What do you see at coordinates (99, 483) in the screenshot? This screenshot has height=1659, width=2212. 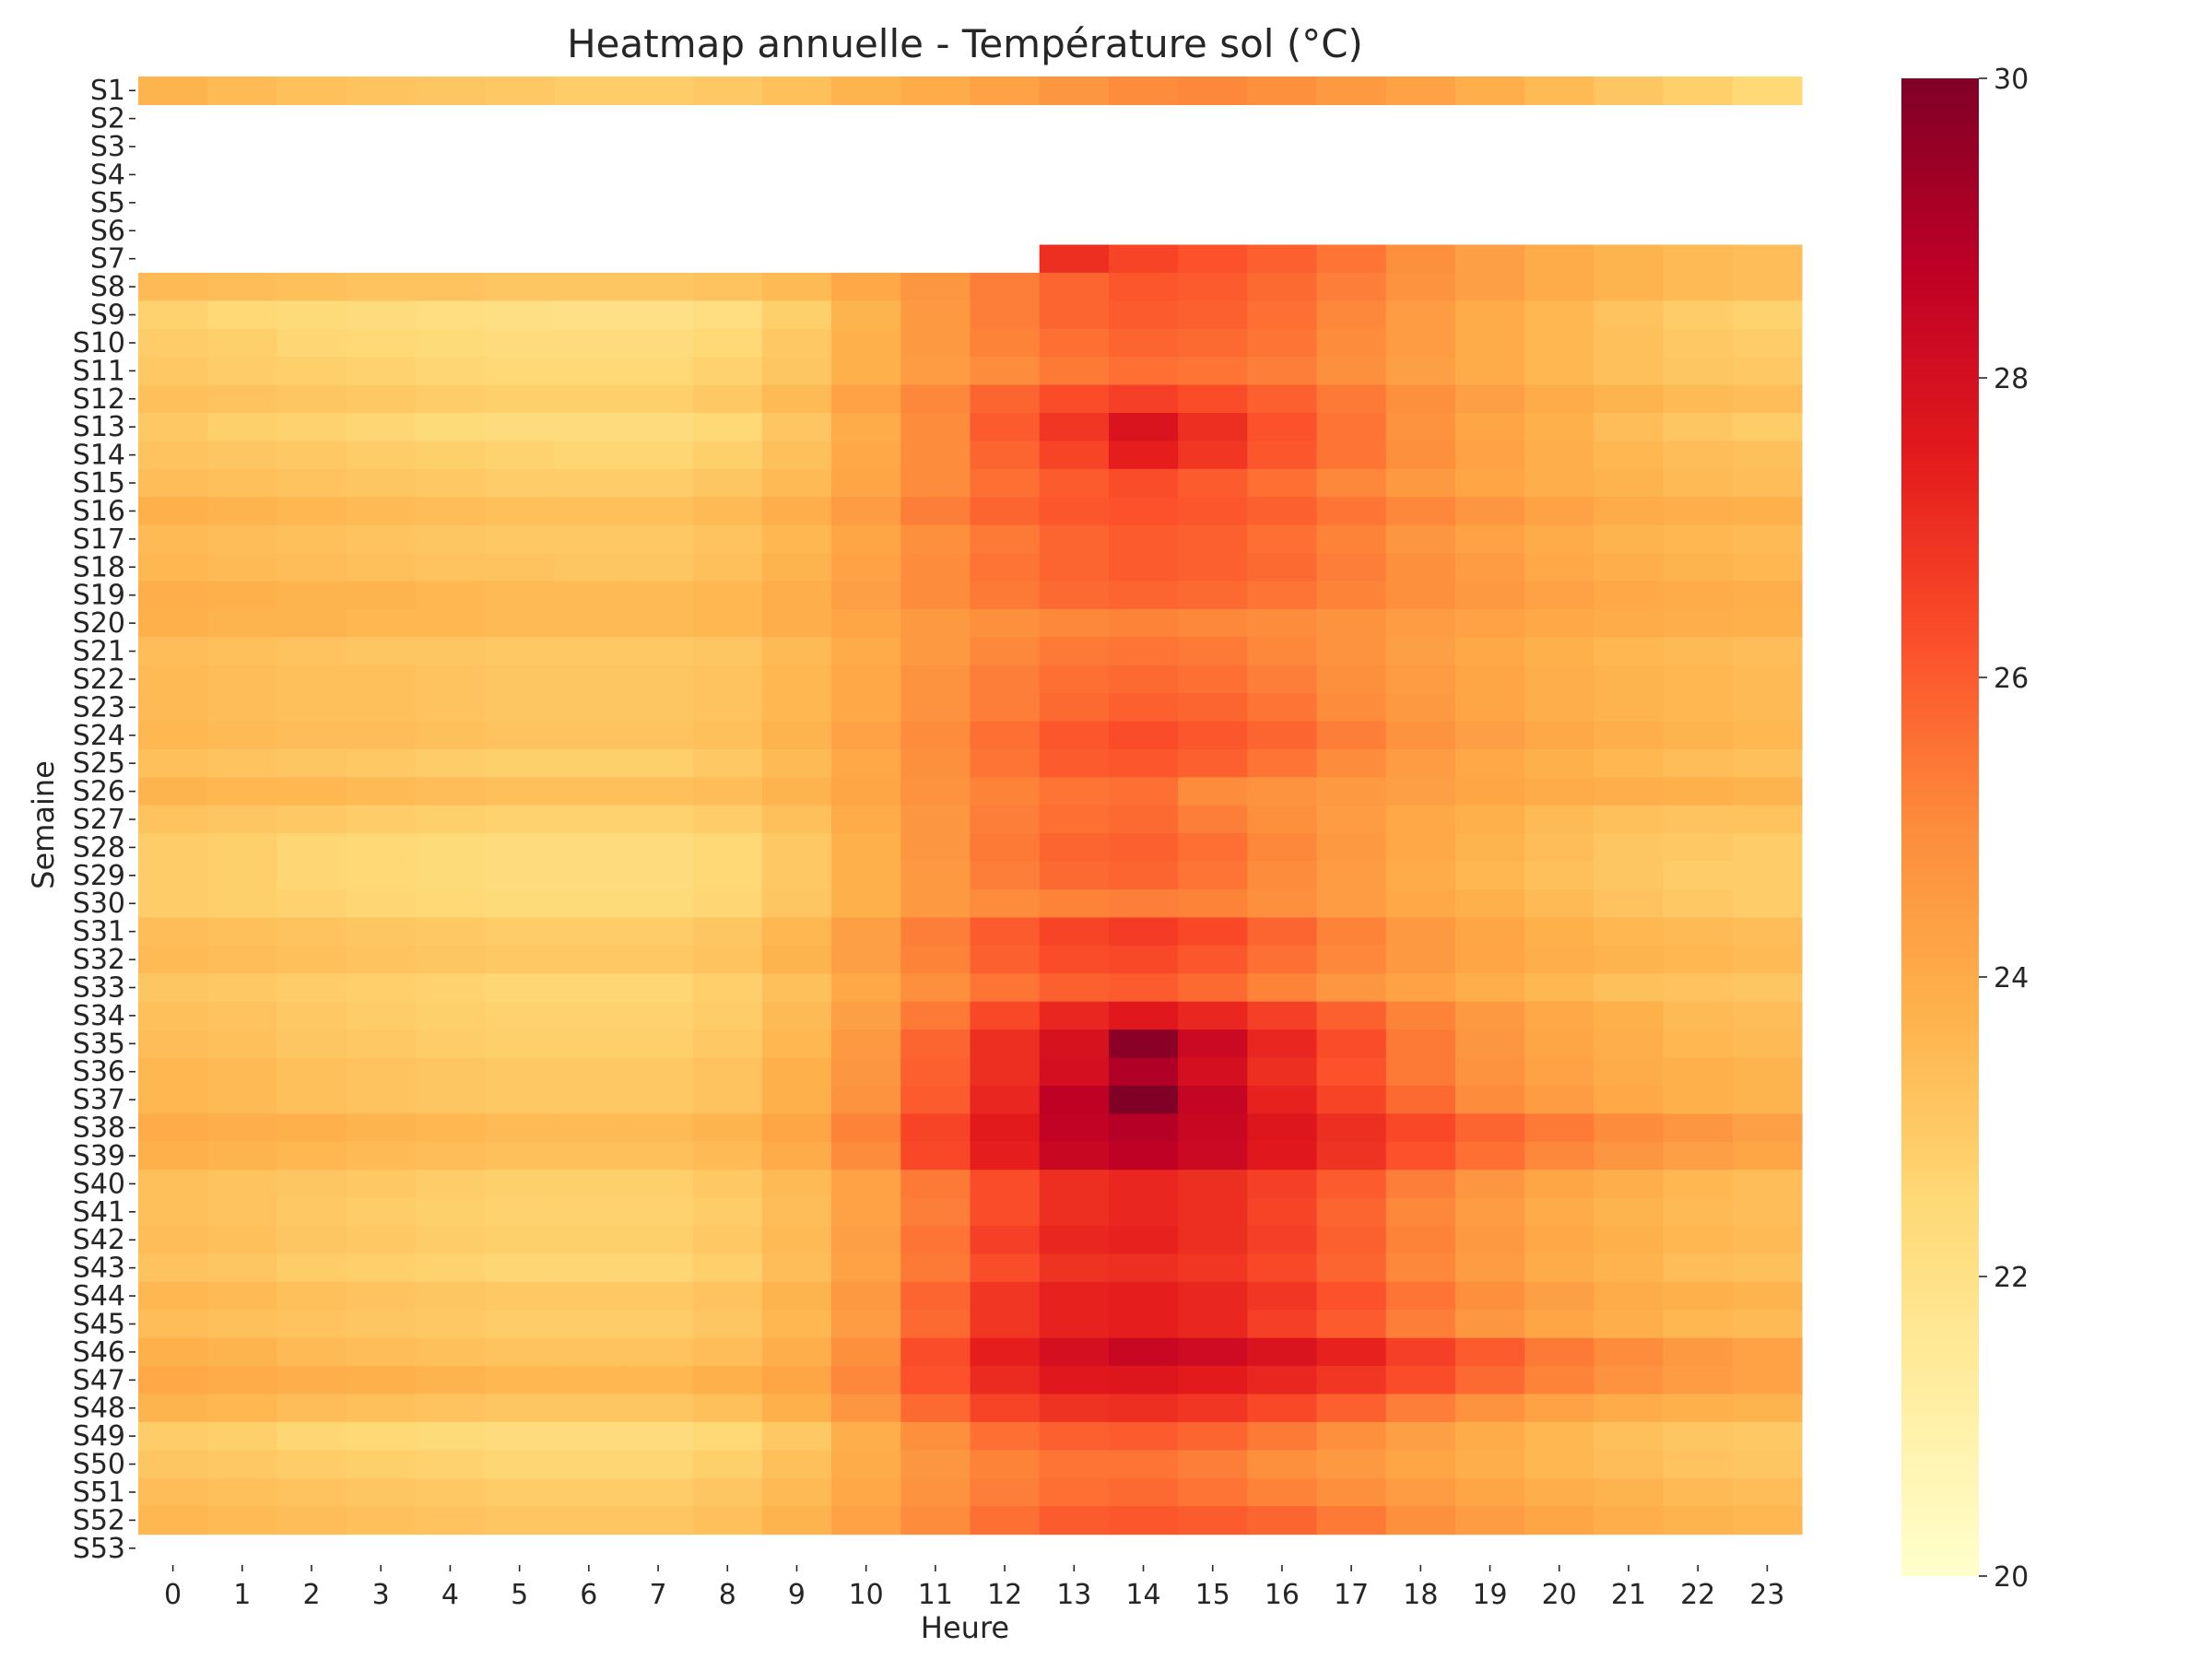 I see `y-tick-label: S15` at bounding box center [99, 483].